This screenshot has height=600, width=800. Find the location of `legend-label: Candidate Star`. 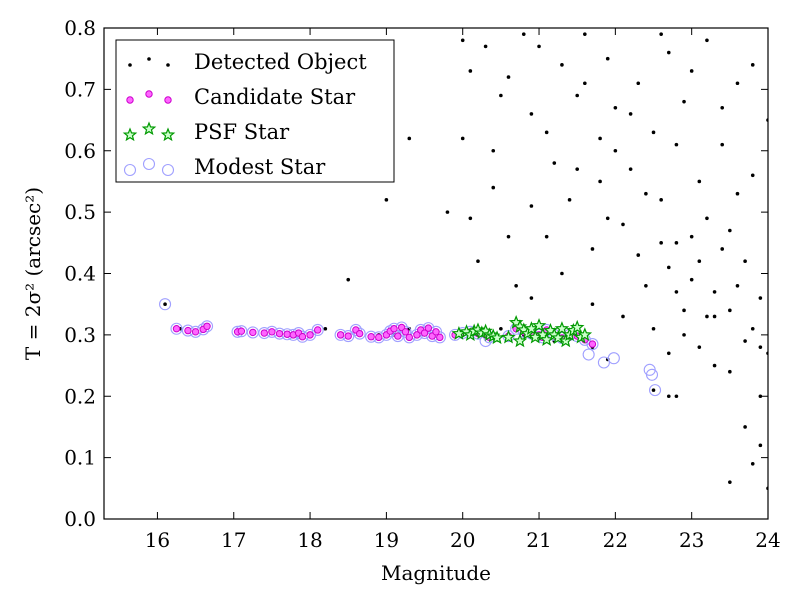

legend-label: Candidate Star is located at coordinates (275, 97).